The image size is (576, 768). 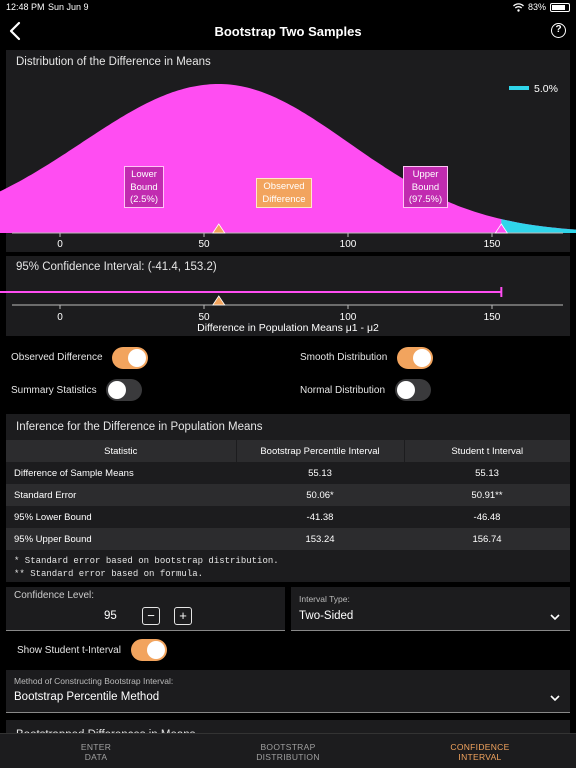 I want to click on nav-bar: Bootstrap Two Samples ?, so click(x=288, y=31).